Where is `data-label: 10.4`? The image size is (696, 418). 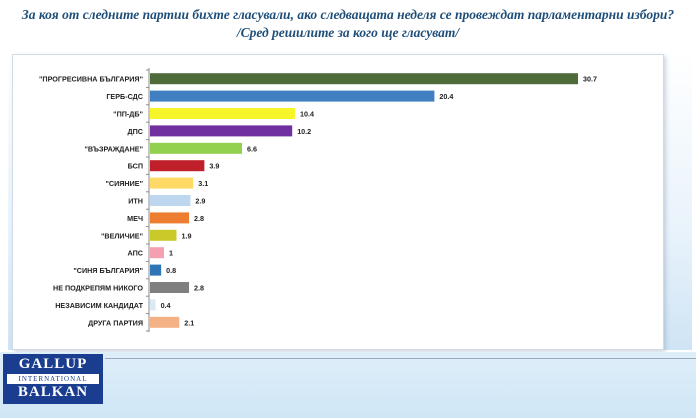 data-label: 10.4 is located at coordinates (307, 114).